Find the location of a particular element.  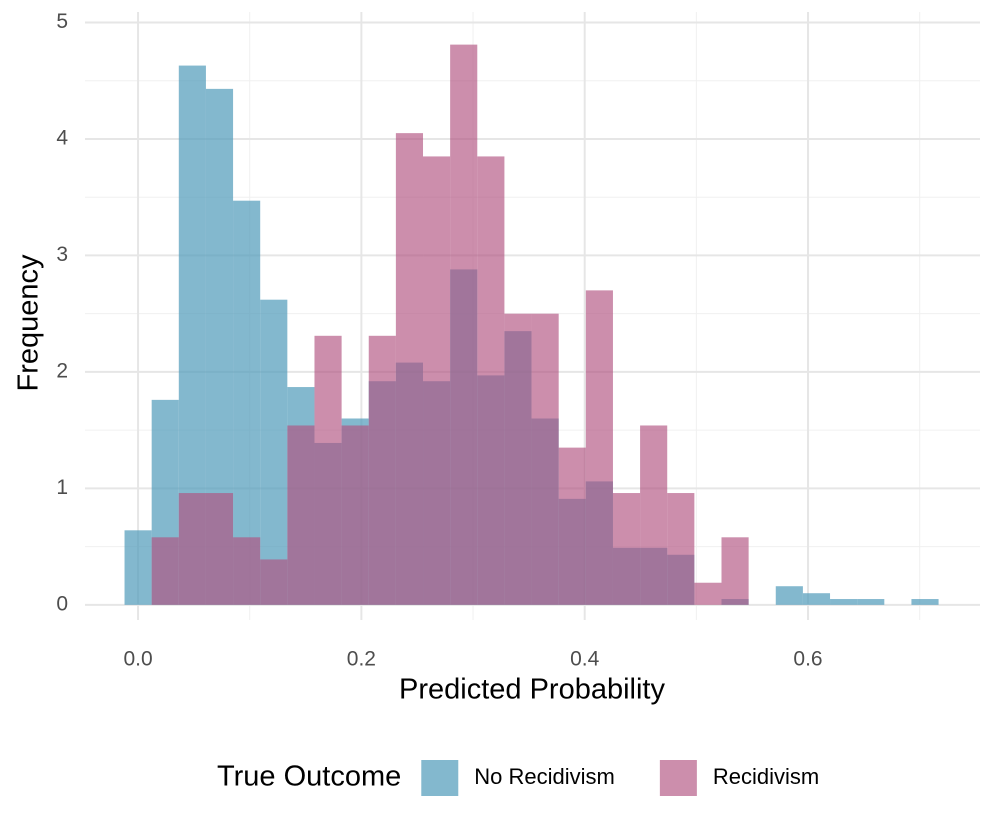

x-tick-label: 0.2 is located at coordinates (361, 659).